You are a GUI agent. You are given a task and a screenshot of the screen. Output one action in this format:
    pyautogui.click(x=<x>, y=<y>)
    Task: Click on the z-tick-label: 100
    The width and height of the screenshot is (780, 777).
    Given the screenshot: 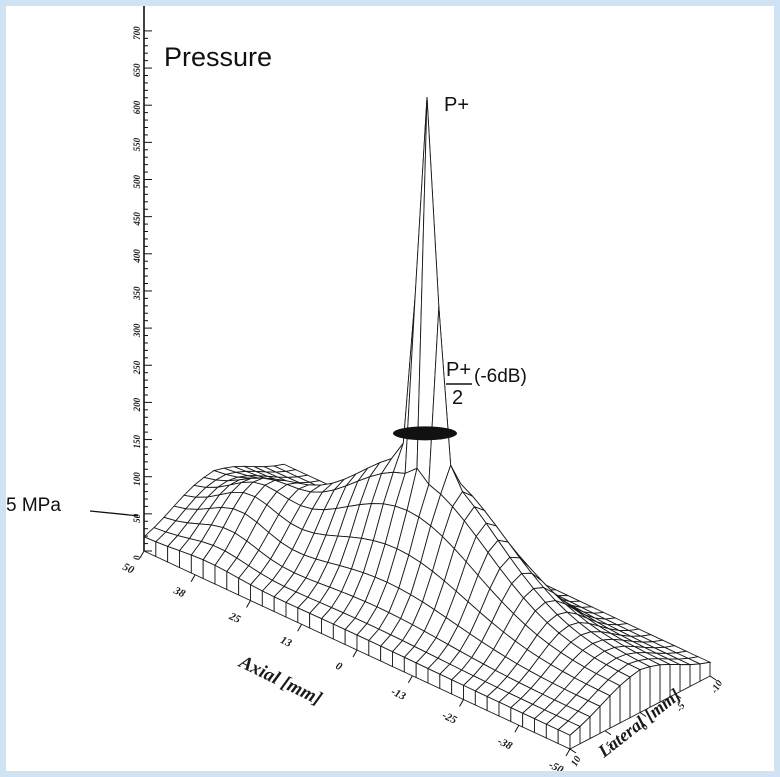 What is the action you would take?
    pyautogui.click(x=137, y=479)
    